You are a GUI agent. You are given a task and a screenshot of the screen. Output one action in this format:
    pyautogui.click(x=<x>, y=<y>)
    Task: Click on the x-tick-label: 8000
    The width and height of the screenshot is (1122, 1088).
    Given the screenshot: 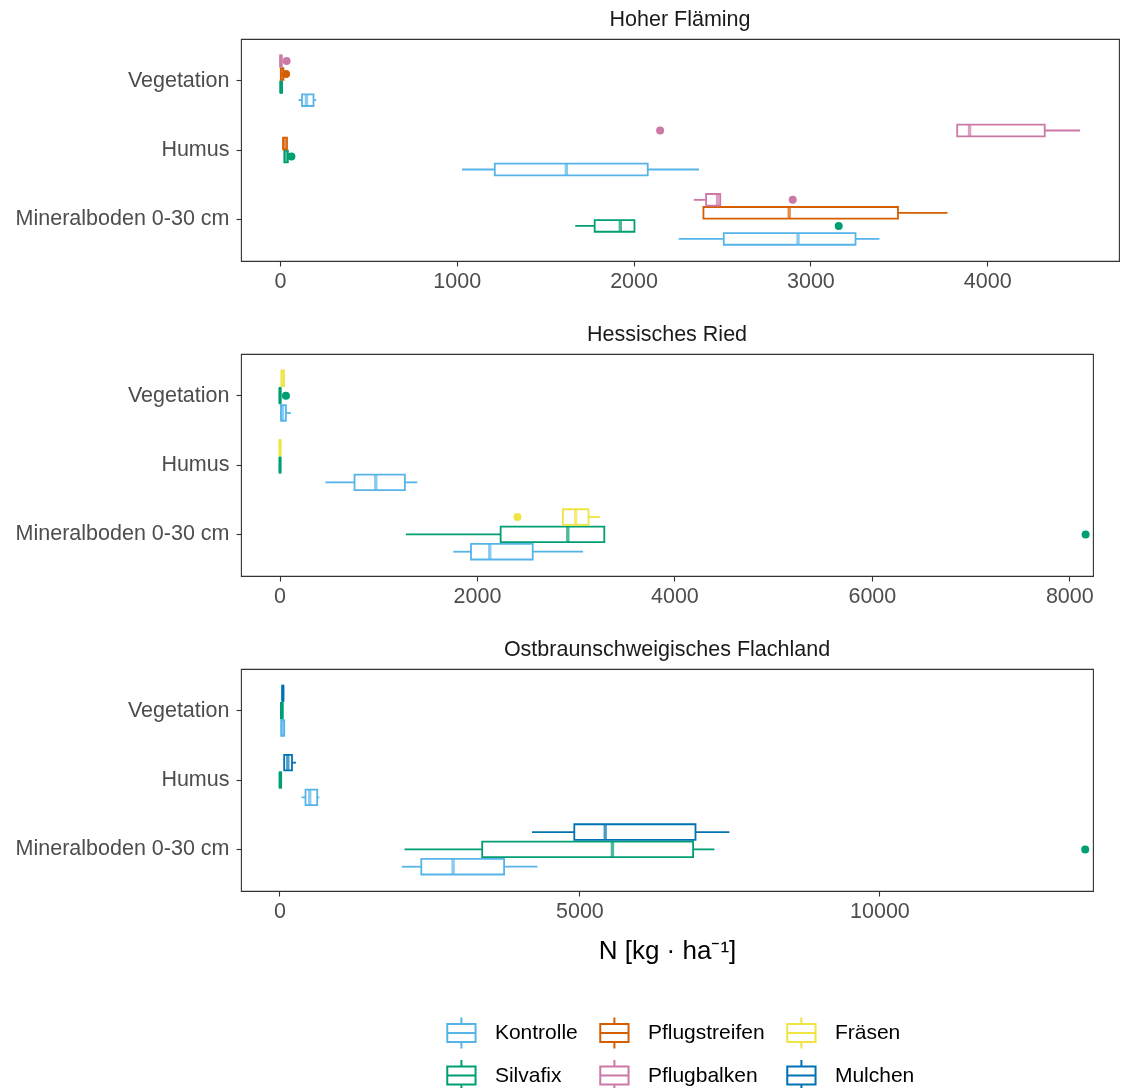 What is the action you would take?
    pyautogui.click(x=1069, y=595)
    